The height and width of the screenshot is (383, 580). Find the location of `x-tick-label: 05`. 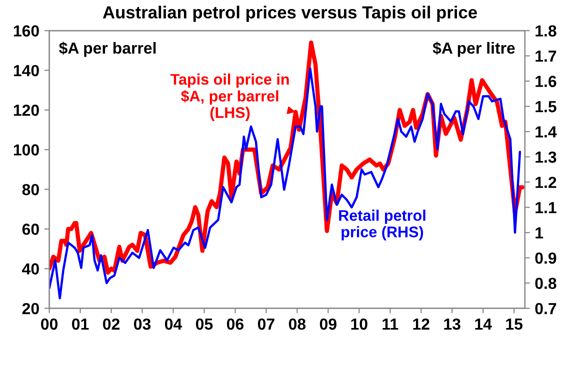

x-tick-label: 05 is located at coordinates (204, 324).